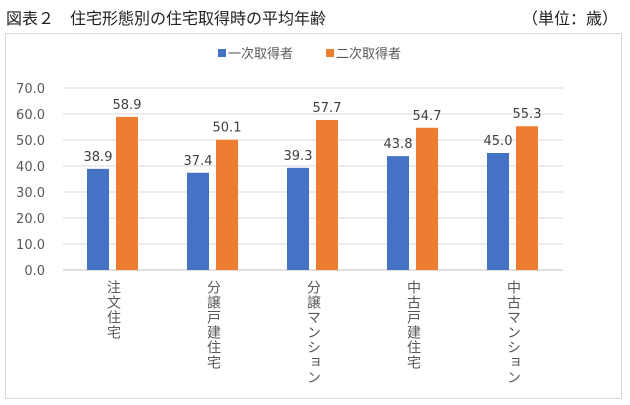 This screenshot has width=630, height=405. What do you see at coordinates (513, 332) in the screenshot?
I see `x-tick-label: 中古マンション` at bounding box center [513, 332].